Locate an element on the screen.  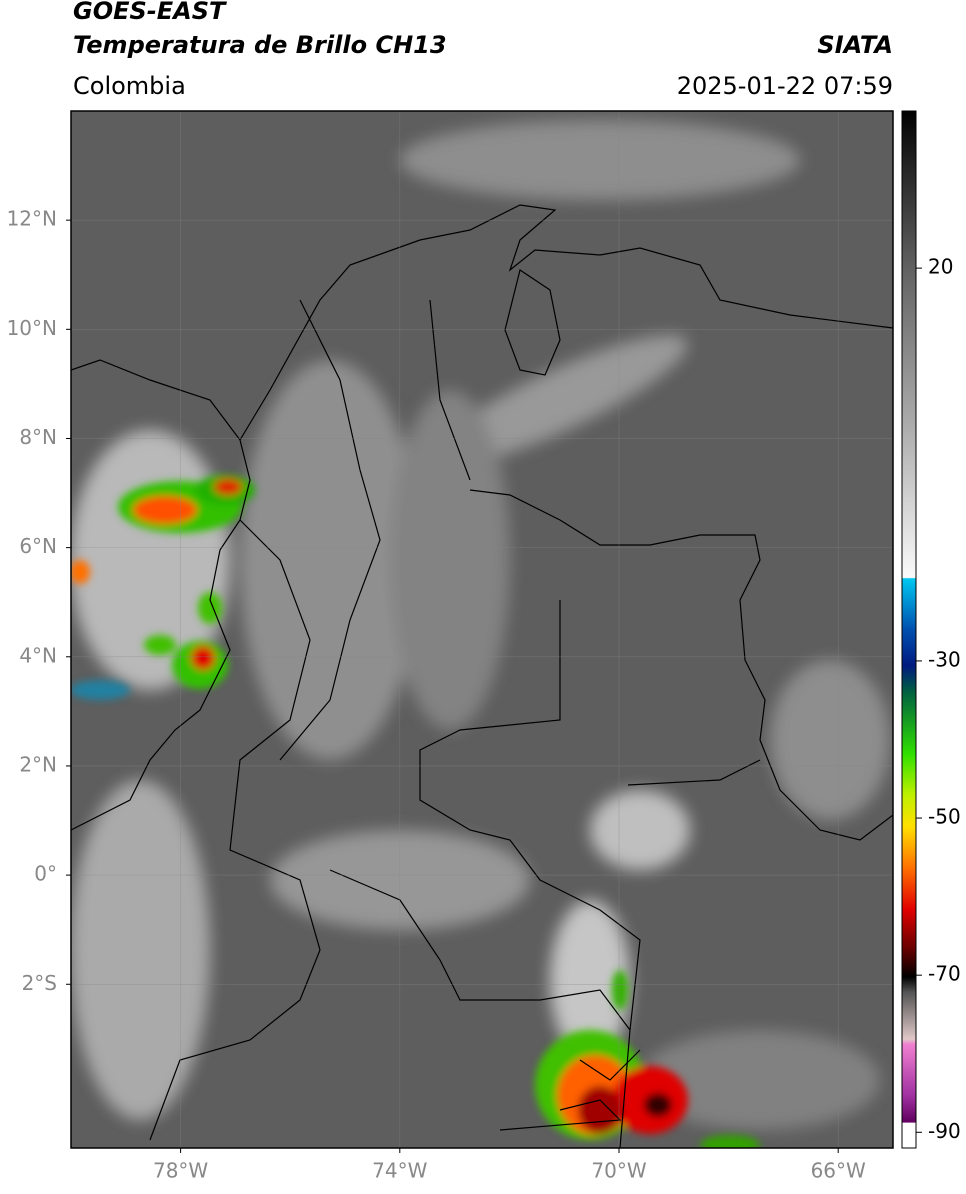
title: GOES-EAST is located at coordinates (150, 12).